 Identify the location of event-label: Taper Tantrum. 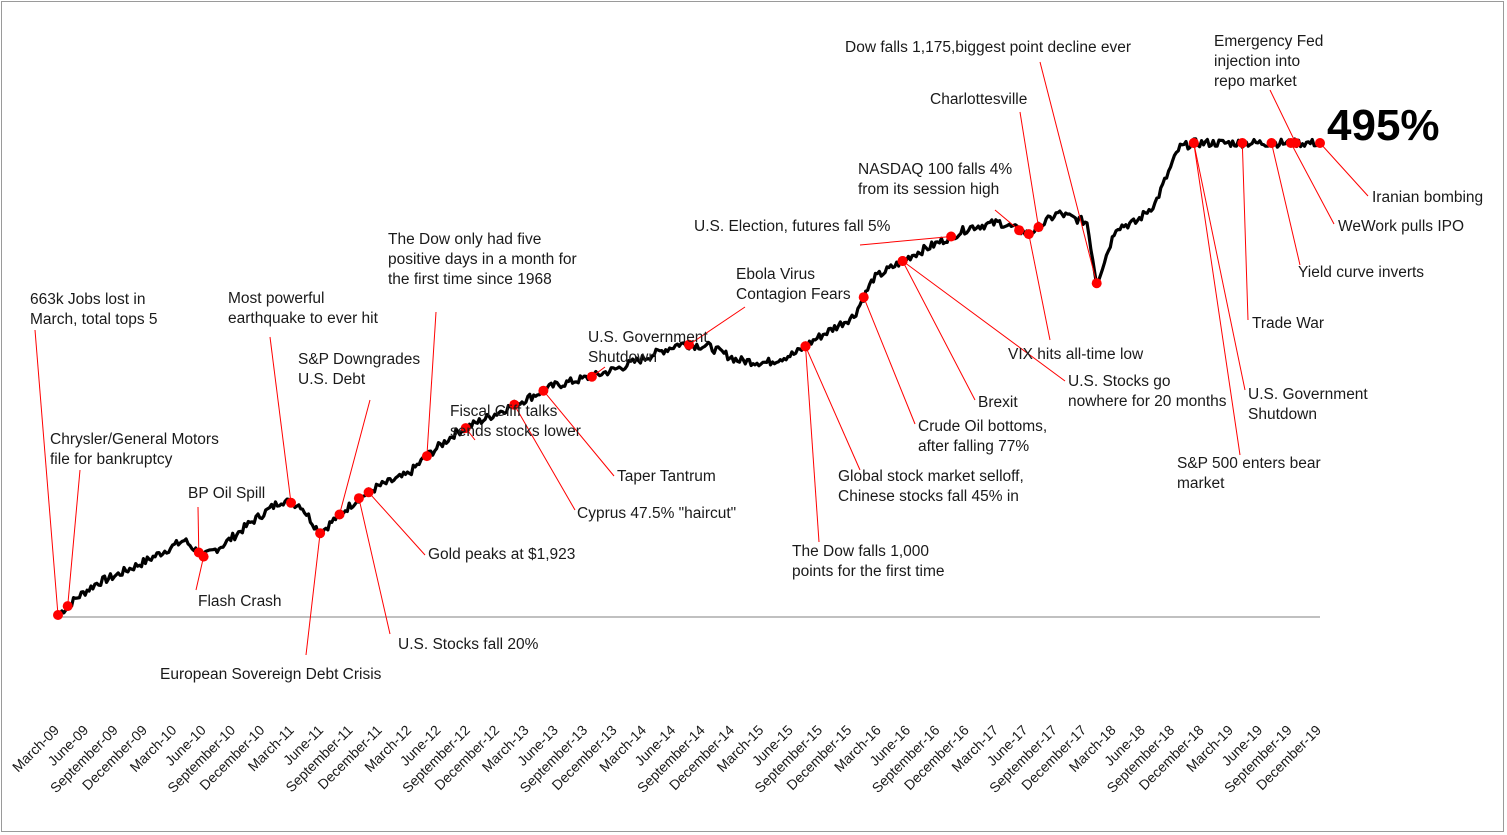
(666, 476).